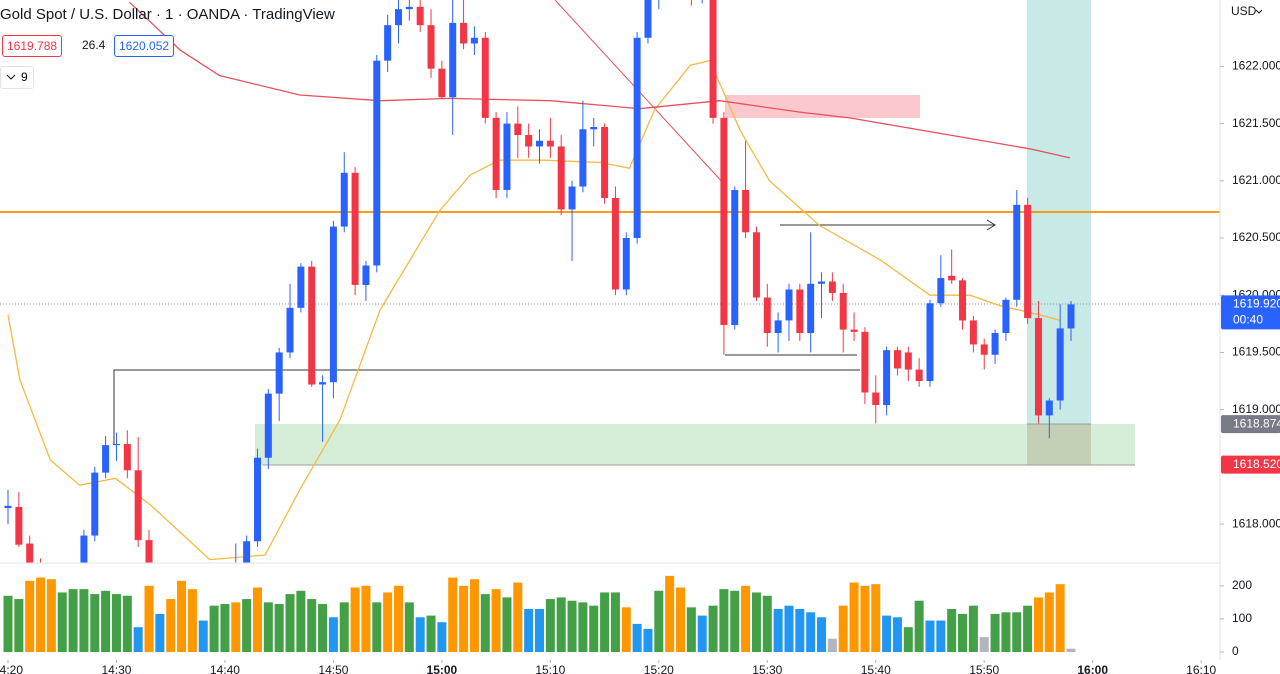 This screenshot has width=1280, height=674. I want to click on volume-tick-label: 0, so click(1235, 651).